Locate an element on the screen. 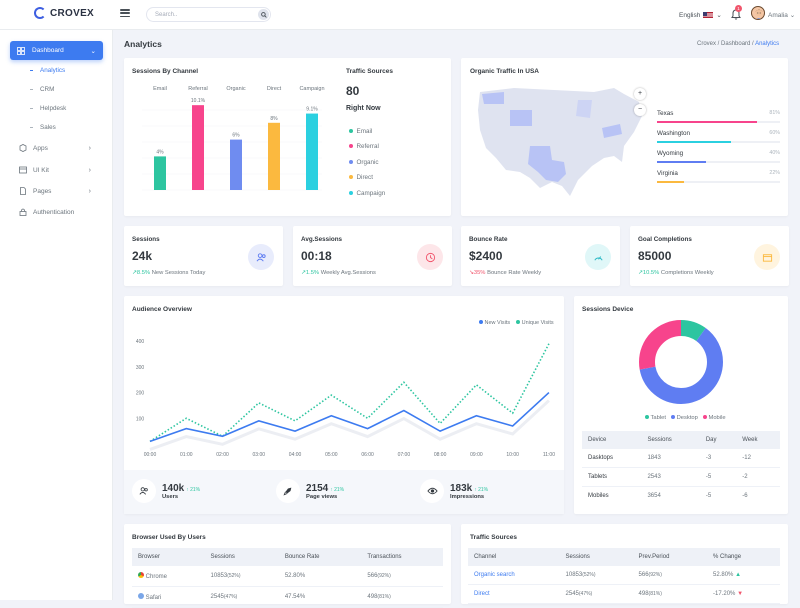 The height and width of the screenshot is (608, 800). sidebar-subitem-label: Sales is located at coordinates (48, 127).